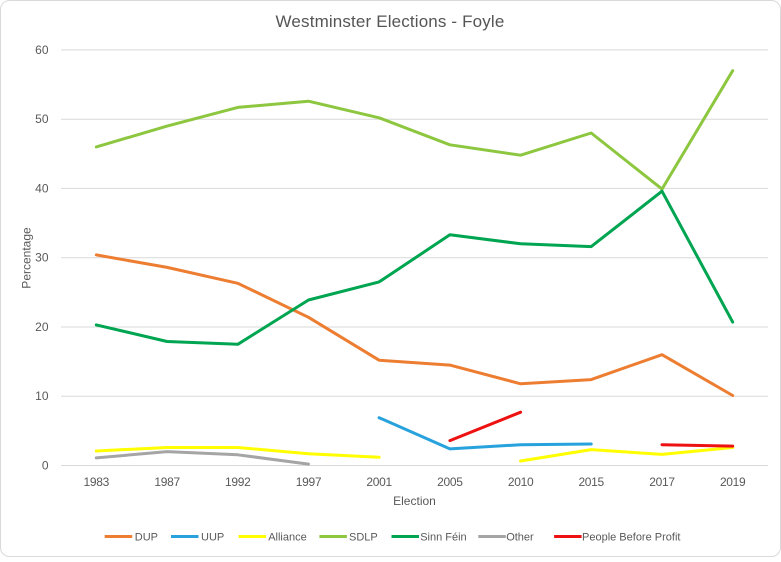 This screenshot has width=781, height=562. Describe the element at coordinates (631, 538) in the screenshot. I see `svg-text: People Before Profit` at that location.